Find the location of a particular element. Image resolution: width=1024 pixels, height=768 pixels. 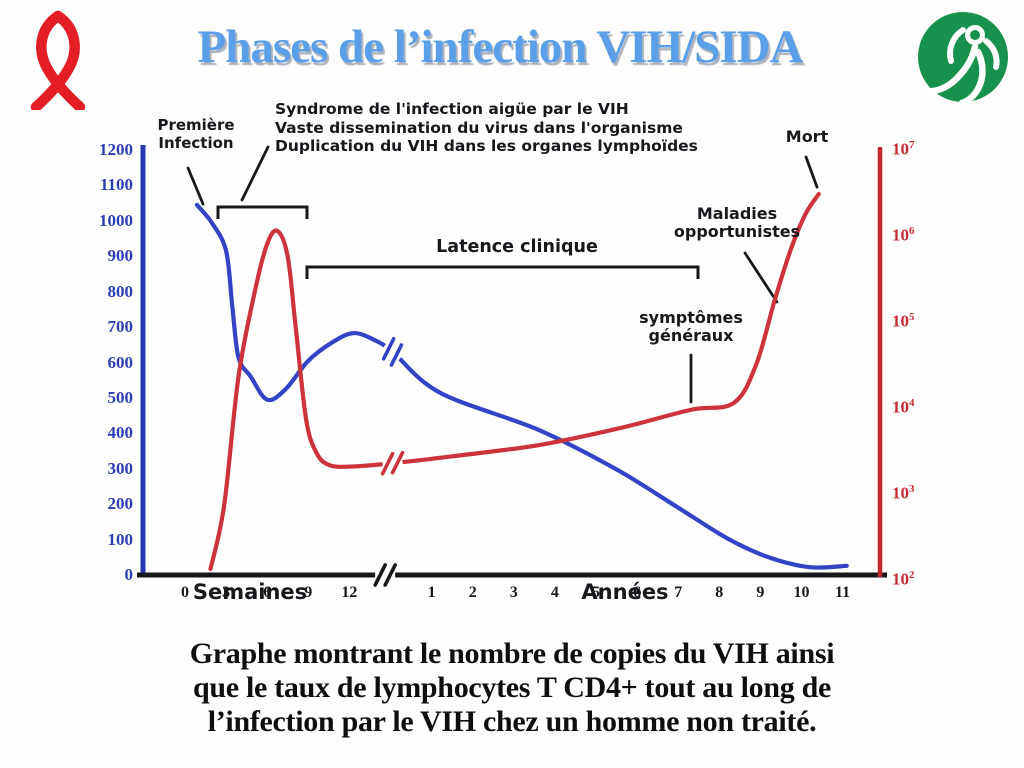

x-year-tick-5: 5 is located at coordinates (596, 592).